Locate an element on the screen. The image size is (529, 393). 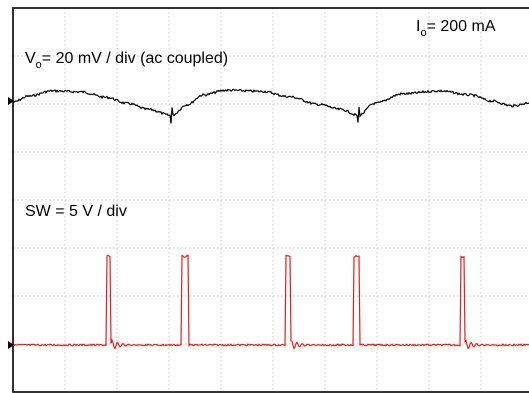
ch1-scale-label: Vo= 20 mV / div (ac coupled) is located at coordinates (126, 60).